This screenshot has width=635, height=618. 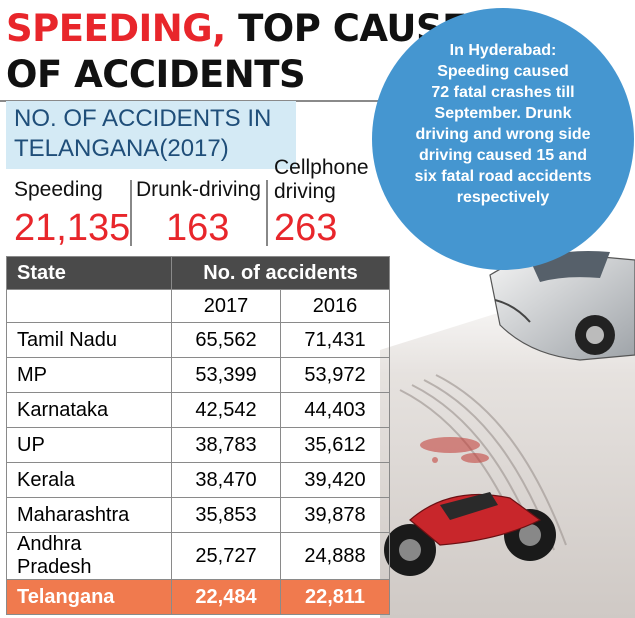 What do you see at coordinates (335, 597) in the screenshot?
I see `value-2016: 22,811` at bounding box center [335, 597].